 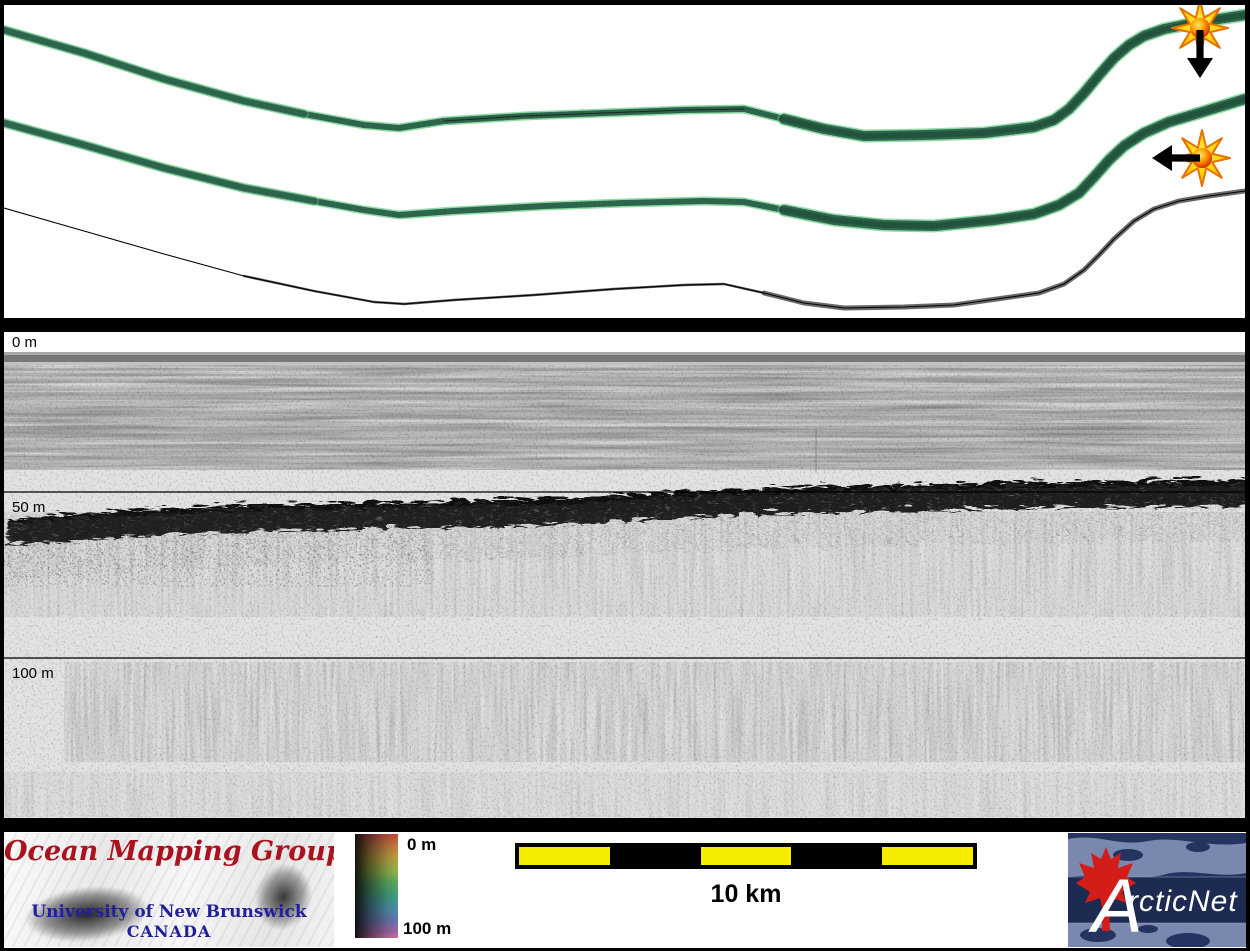 What do you see at coordinates (169, 931) in the screenshot?
I see `omg-country: CANADA` at bounding box center [169, 931].